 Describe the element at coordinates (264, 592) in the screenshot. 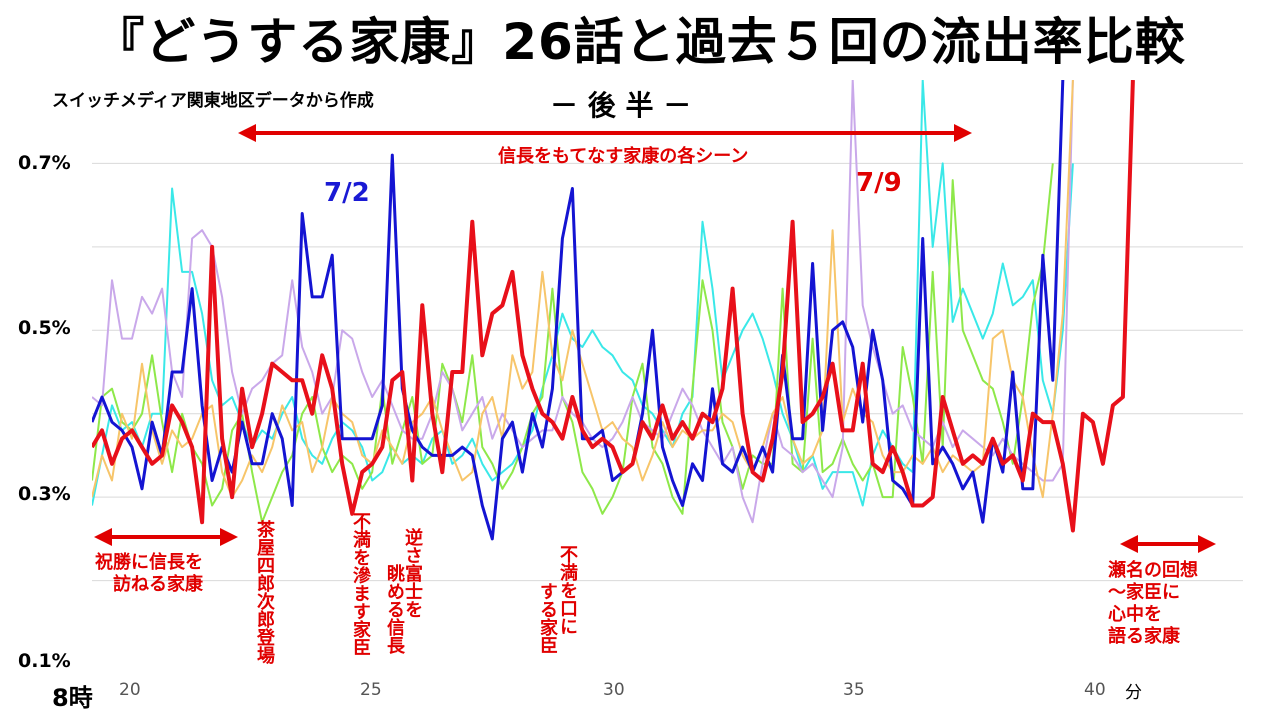

I see `shirou-label: 茶屋四郎次郎登場` at that location.